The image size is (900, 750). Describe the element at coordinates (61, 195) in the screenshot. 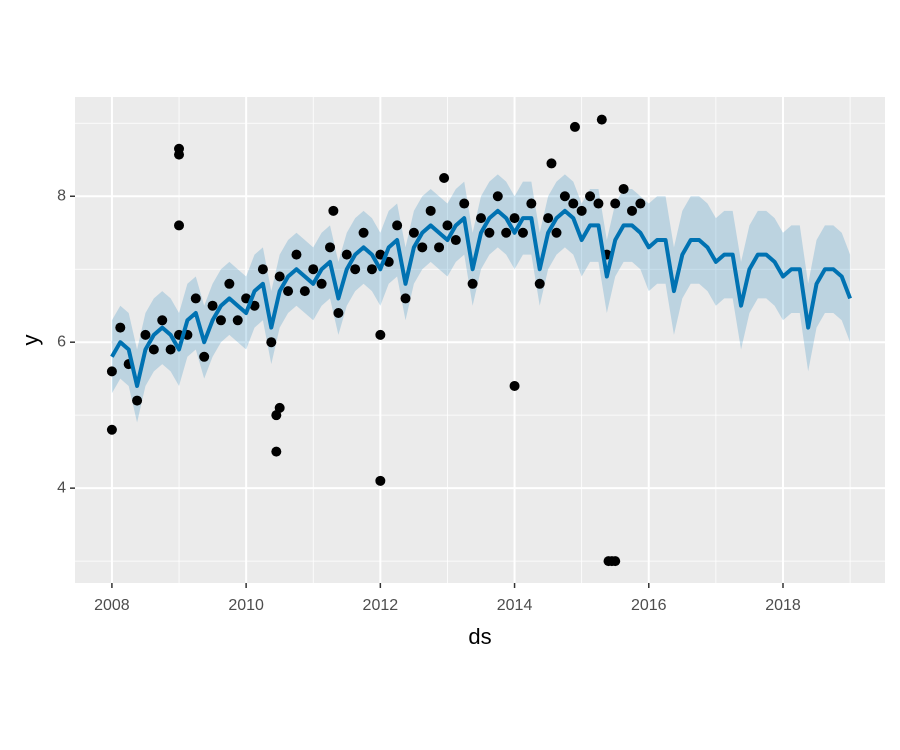

I see `y-tick-label: 8` at that location.